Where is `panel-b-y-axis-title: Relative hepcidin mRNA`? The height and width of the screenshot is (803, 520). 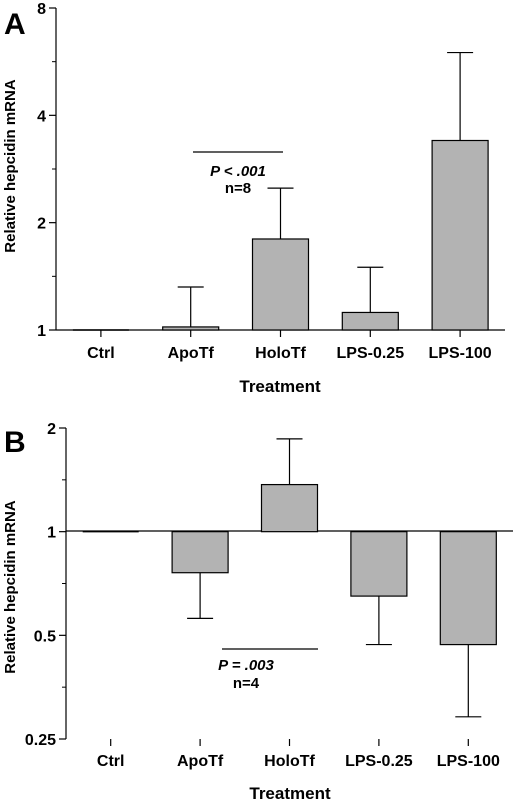 panel-b-y-axis-title: Relative hepcidin mRNA is located at coordinates (10, 587).